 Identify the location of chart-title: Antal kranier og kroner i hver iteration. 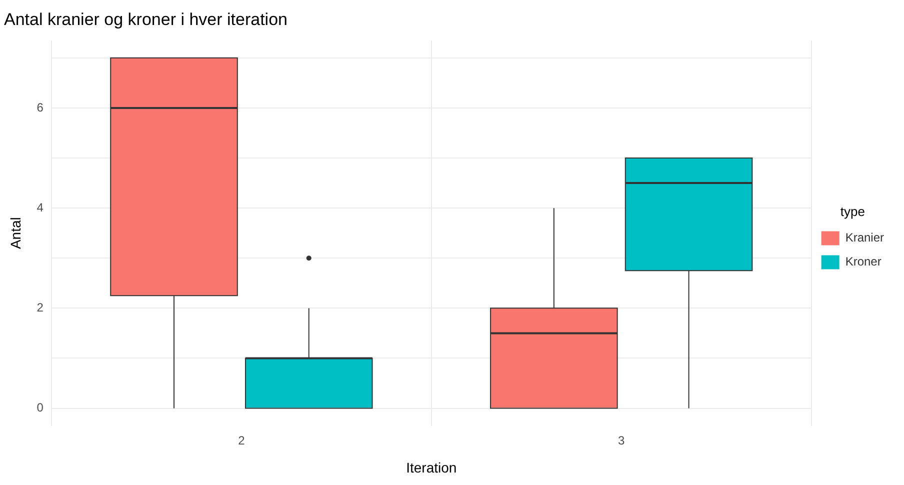
(146, 19).